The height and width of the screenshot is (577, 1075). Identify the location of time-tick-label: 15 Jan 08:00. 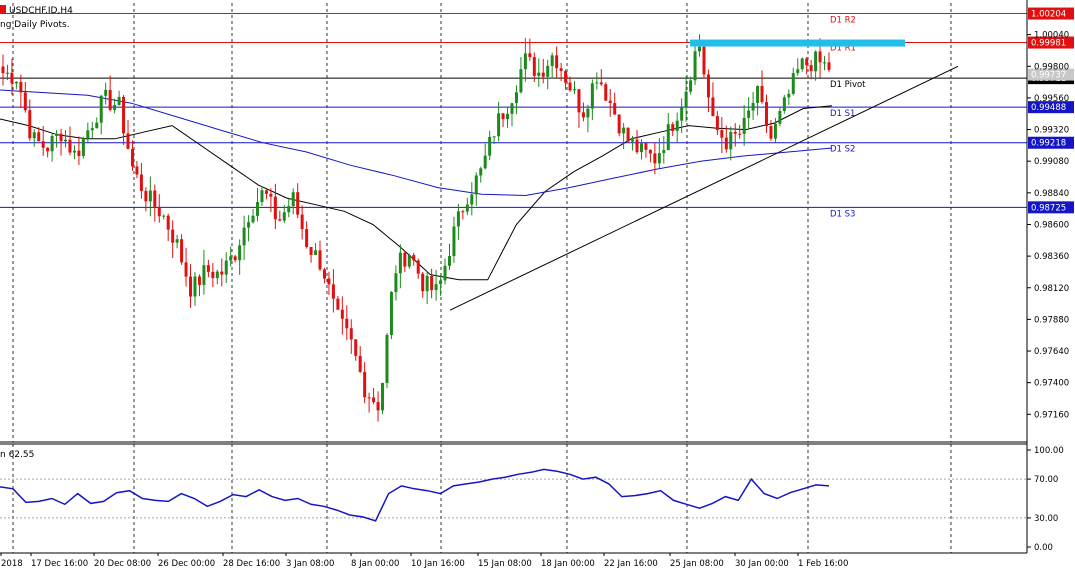
(505, 564).